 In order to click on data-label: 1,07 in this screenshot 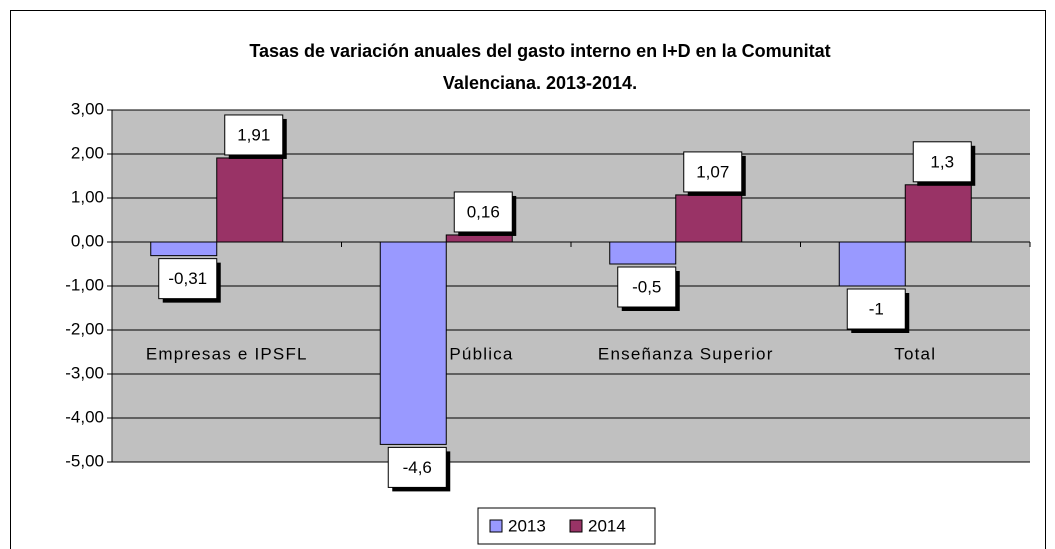, I will do `click(712, 171)`.